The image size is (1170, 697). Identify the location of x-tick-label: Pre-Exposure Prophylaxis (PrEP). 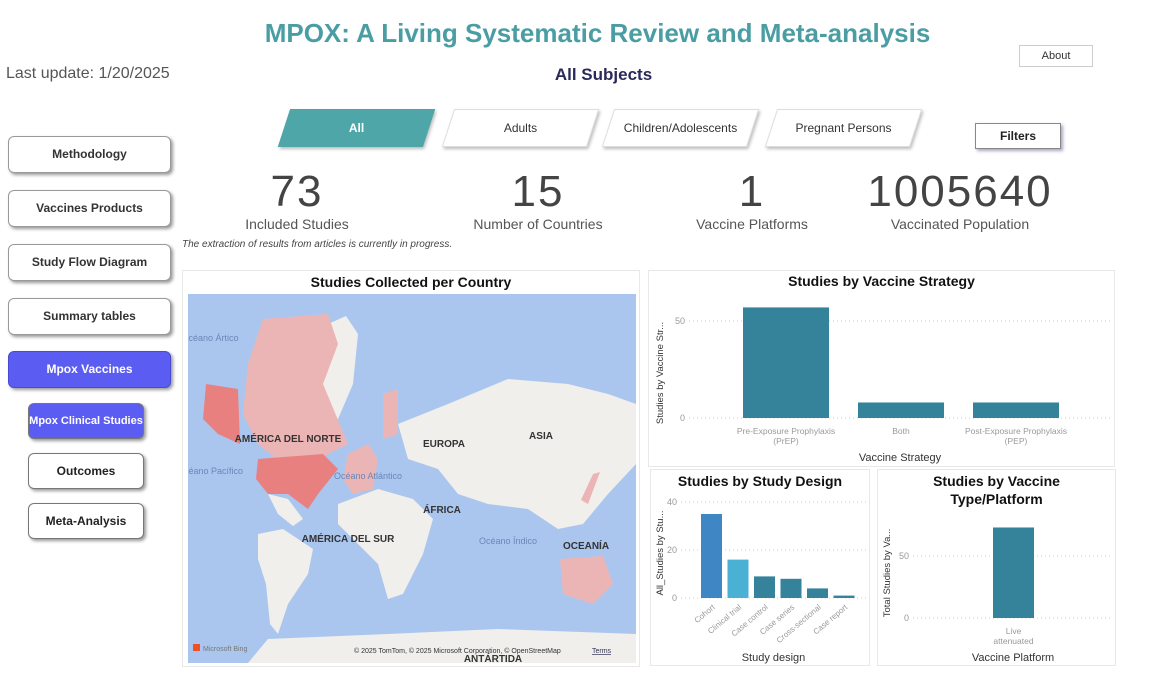
(786, 436).